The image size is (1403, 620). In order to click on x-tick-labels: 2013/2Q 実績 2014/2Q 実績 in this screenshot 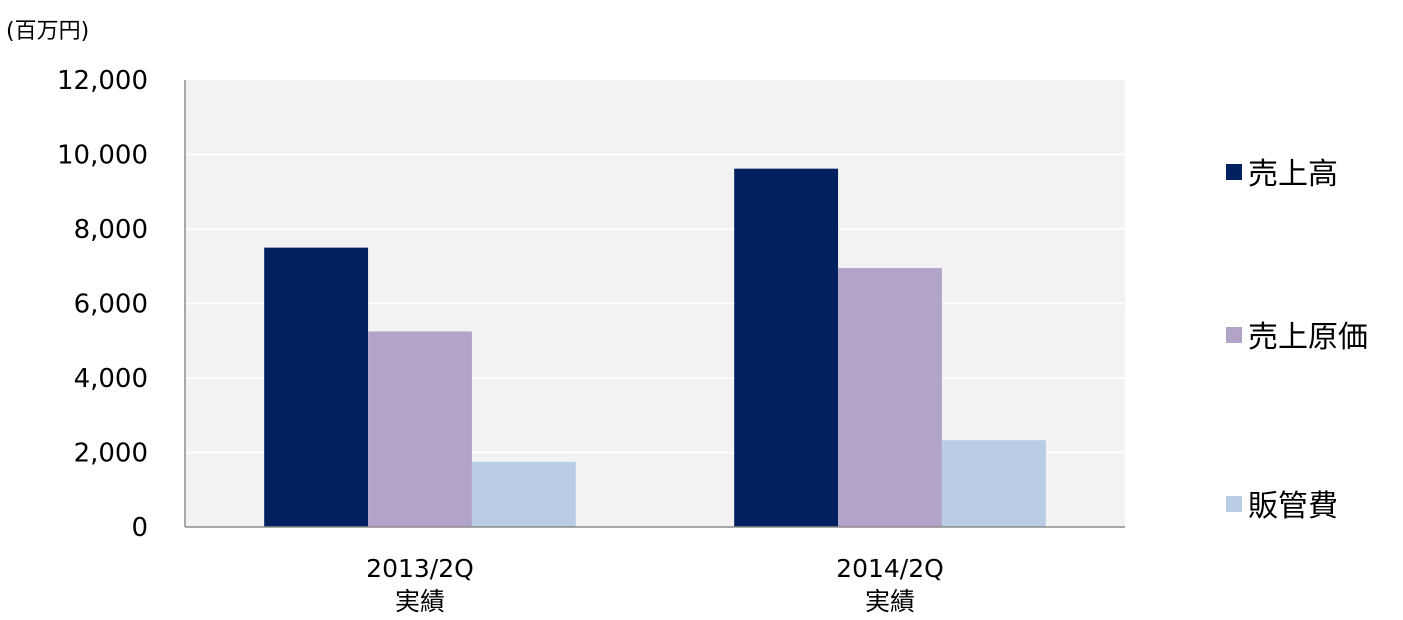, I will do `click(655, 585)`.